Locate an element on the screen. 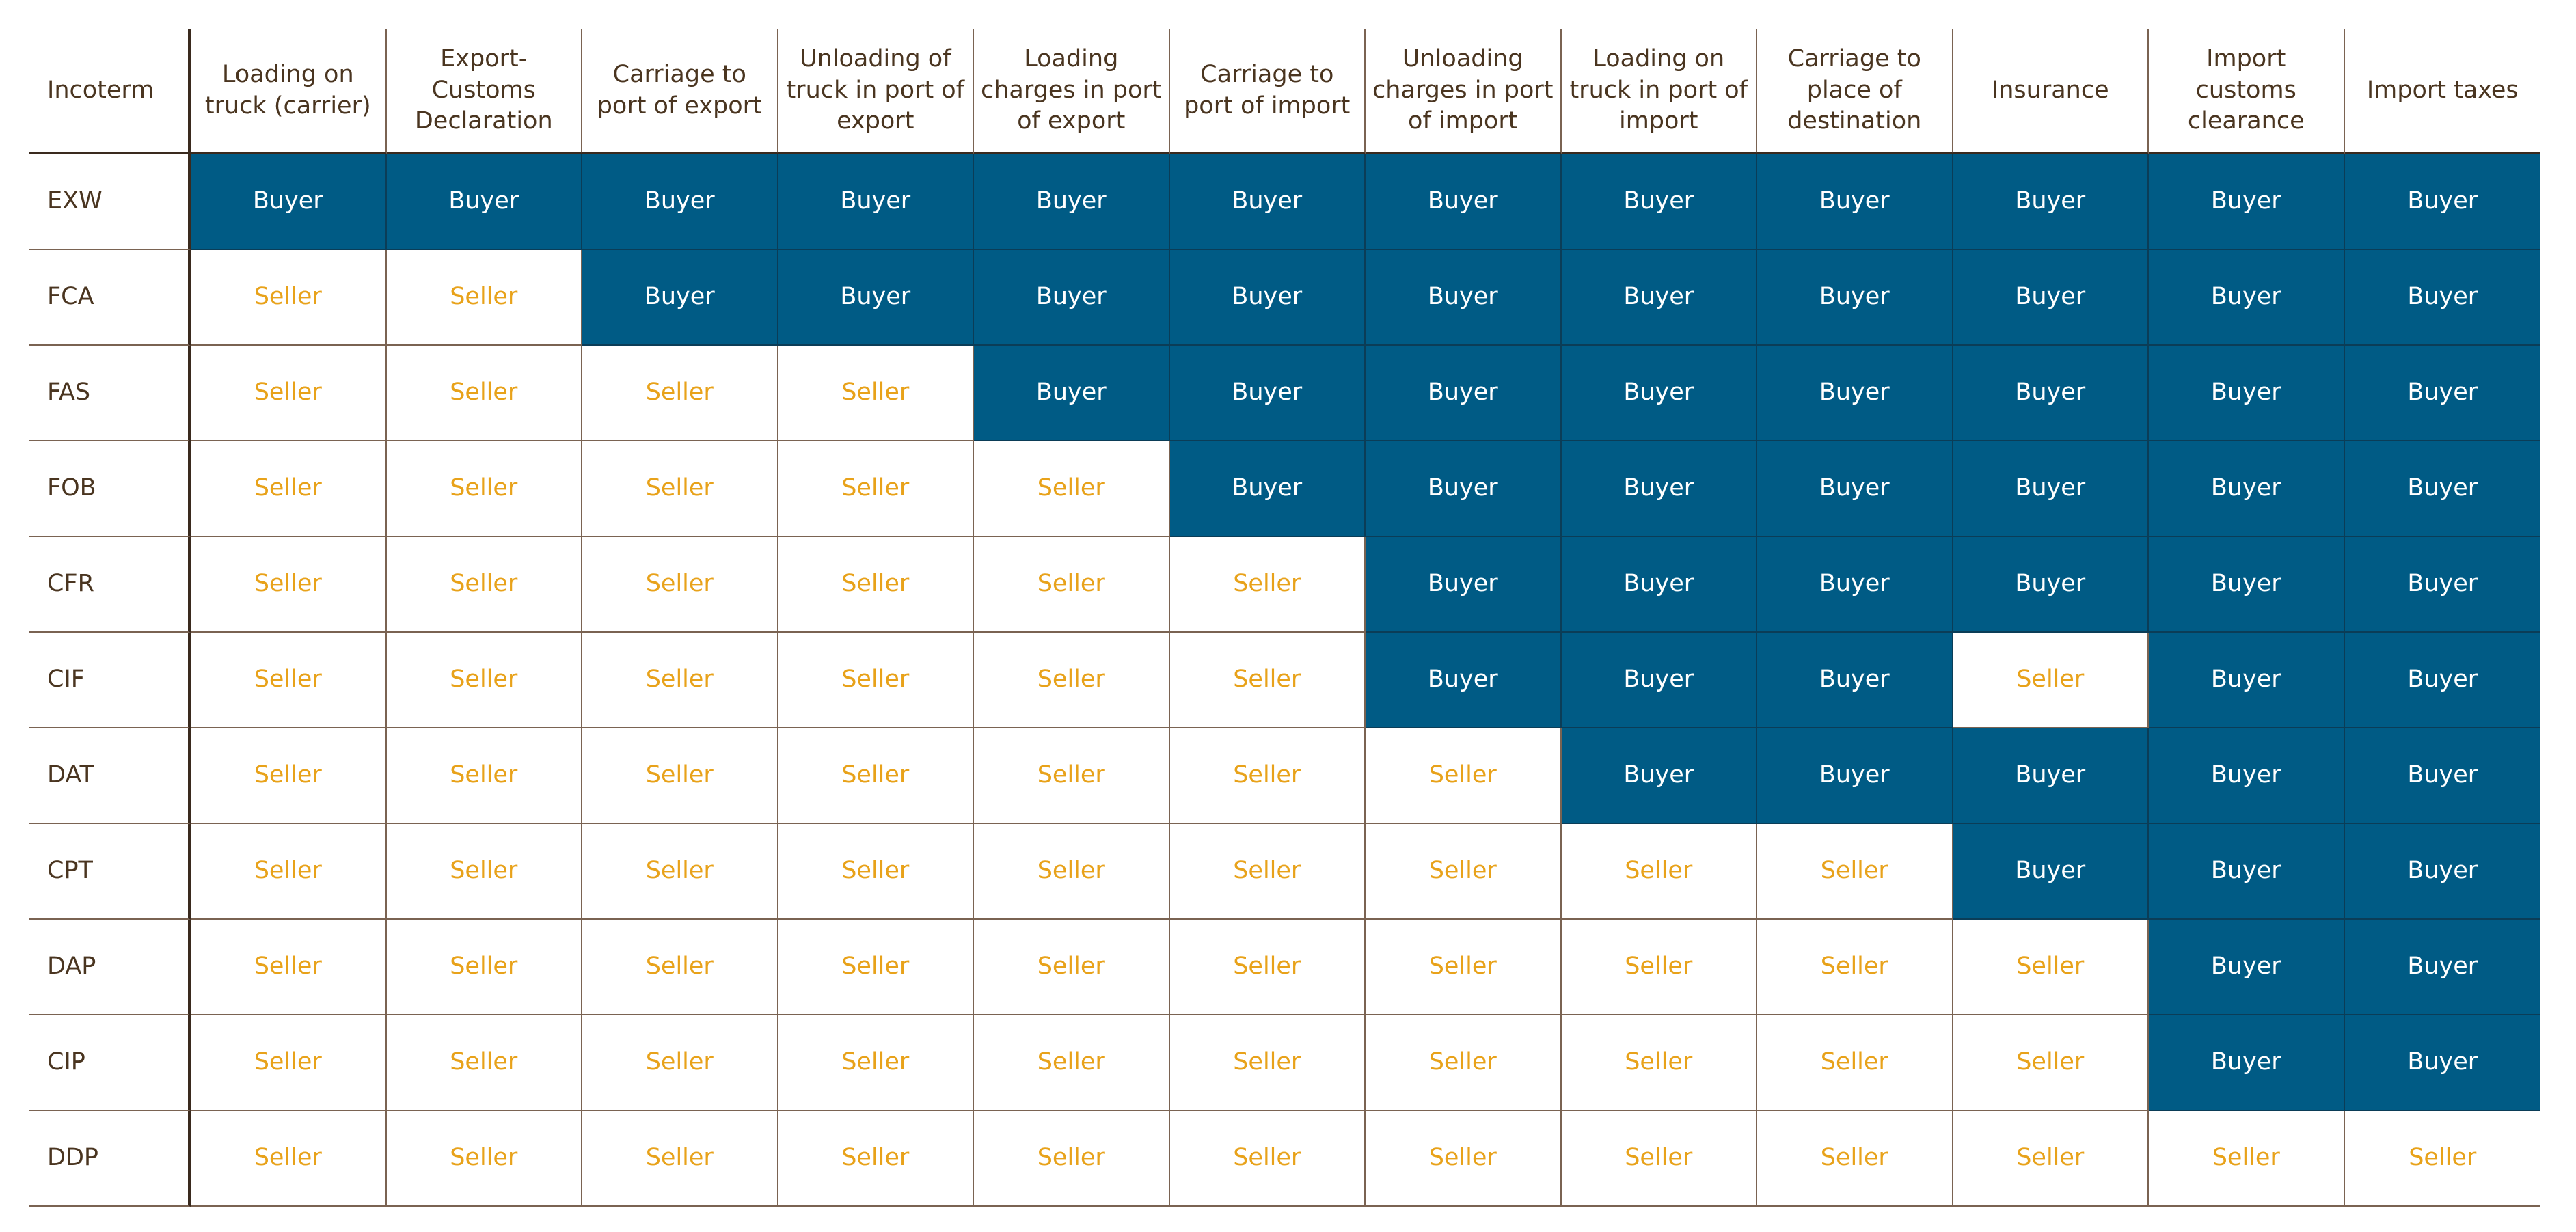  header-cell: Unloading charges in port of import is located at coordinates (1464, 91).